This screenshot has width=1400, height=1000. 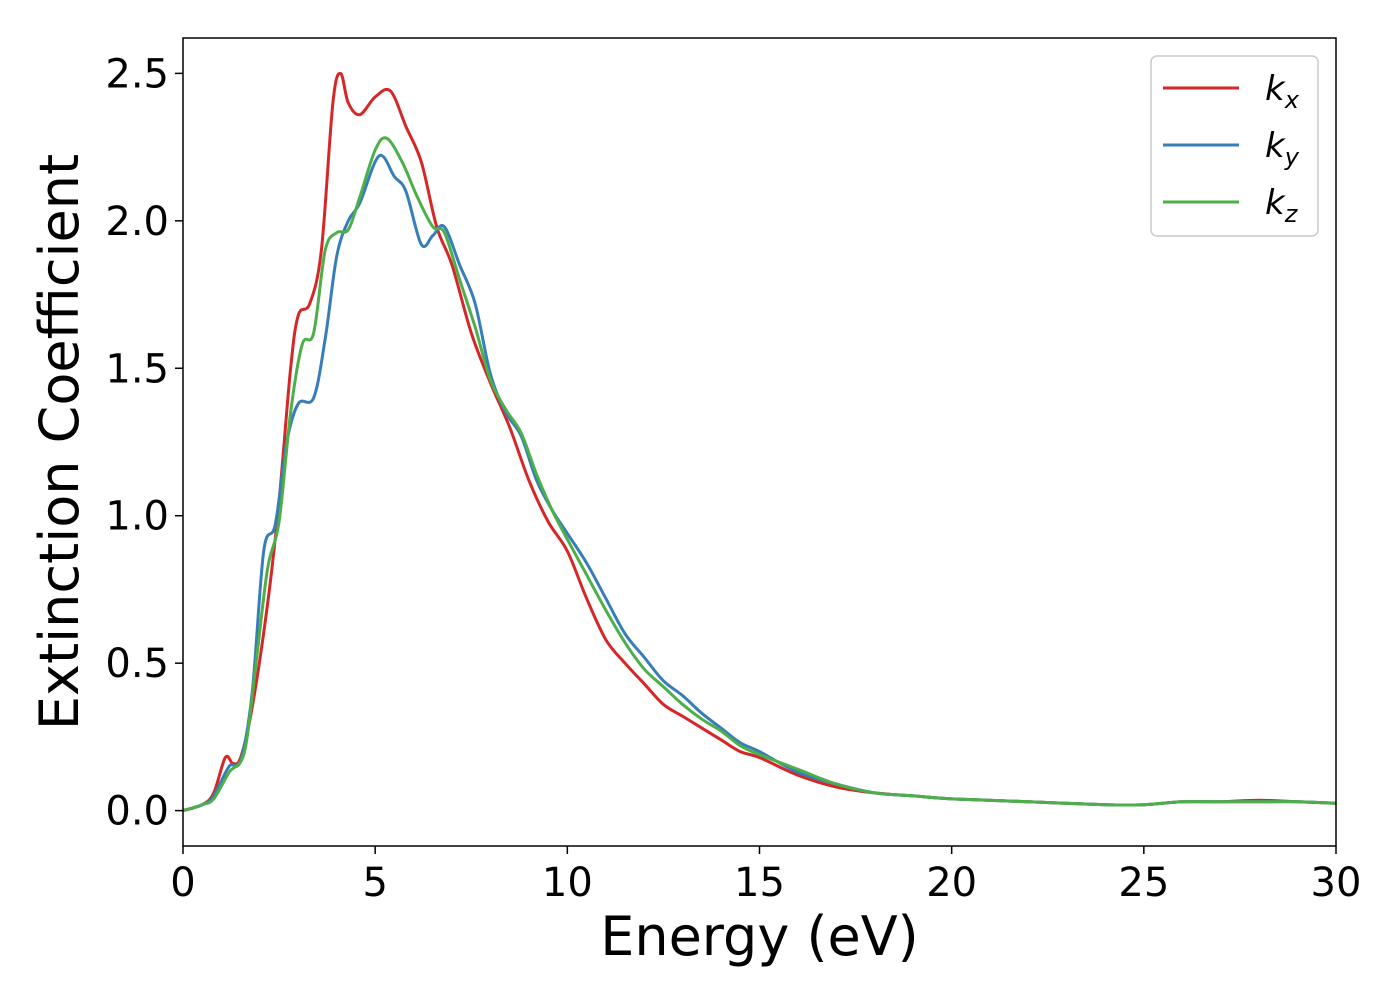 What do you see at coordinates (144, 443) in the screenshot?
I see `y-axis: 0.0 0.5 1.0 1.5 2.0 2.5` at bounding box center [144, 443].